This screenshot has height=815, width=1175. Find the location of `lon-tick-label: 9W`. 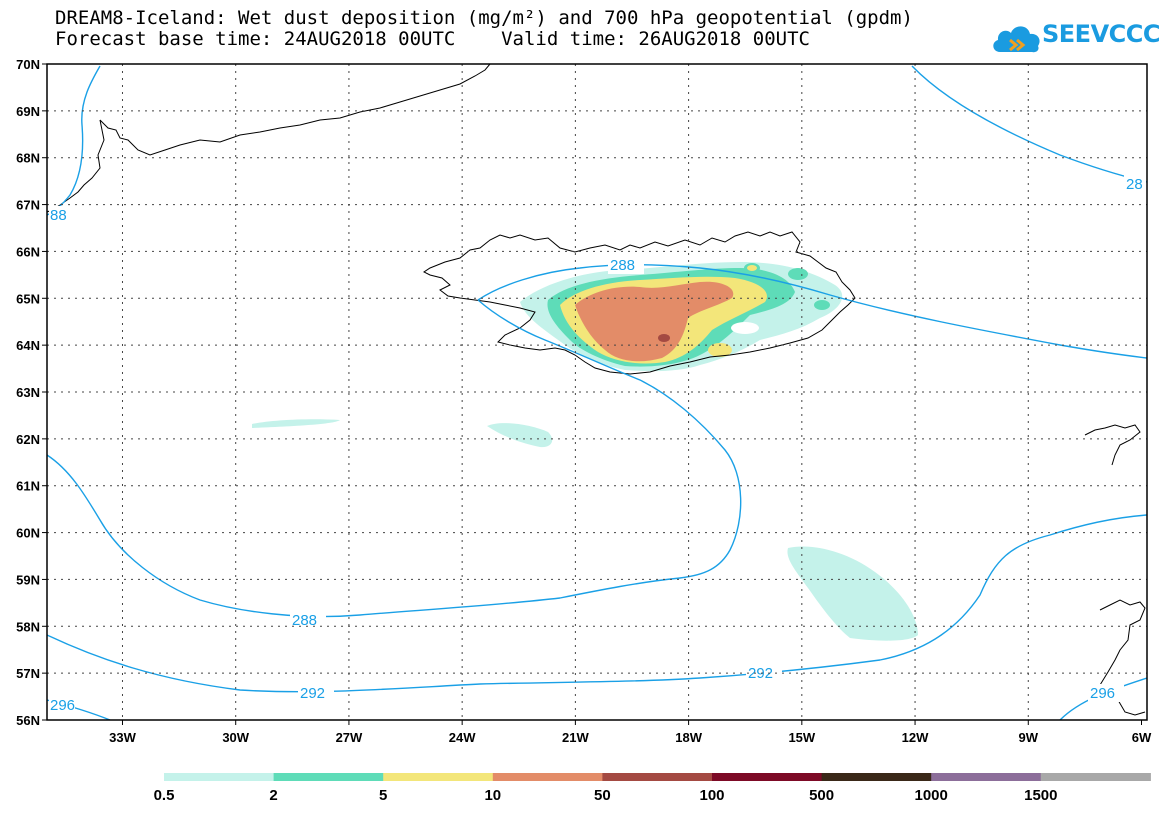

lon-tick-label: 9W is located at coordinates (1029, 737).